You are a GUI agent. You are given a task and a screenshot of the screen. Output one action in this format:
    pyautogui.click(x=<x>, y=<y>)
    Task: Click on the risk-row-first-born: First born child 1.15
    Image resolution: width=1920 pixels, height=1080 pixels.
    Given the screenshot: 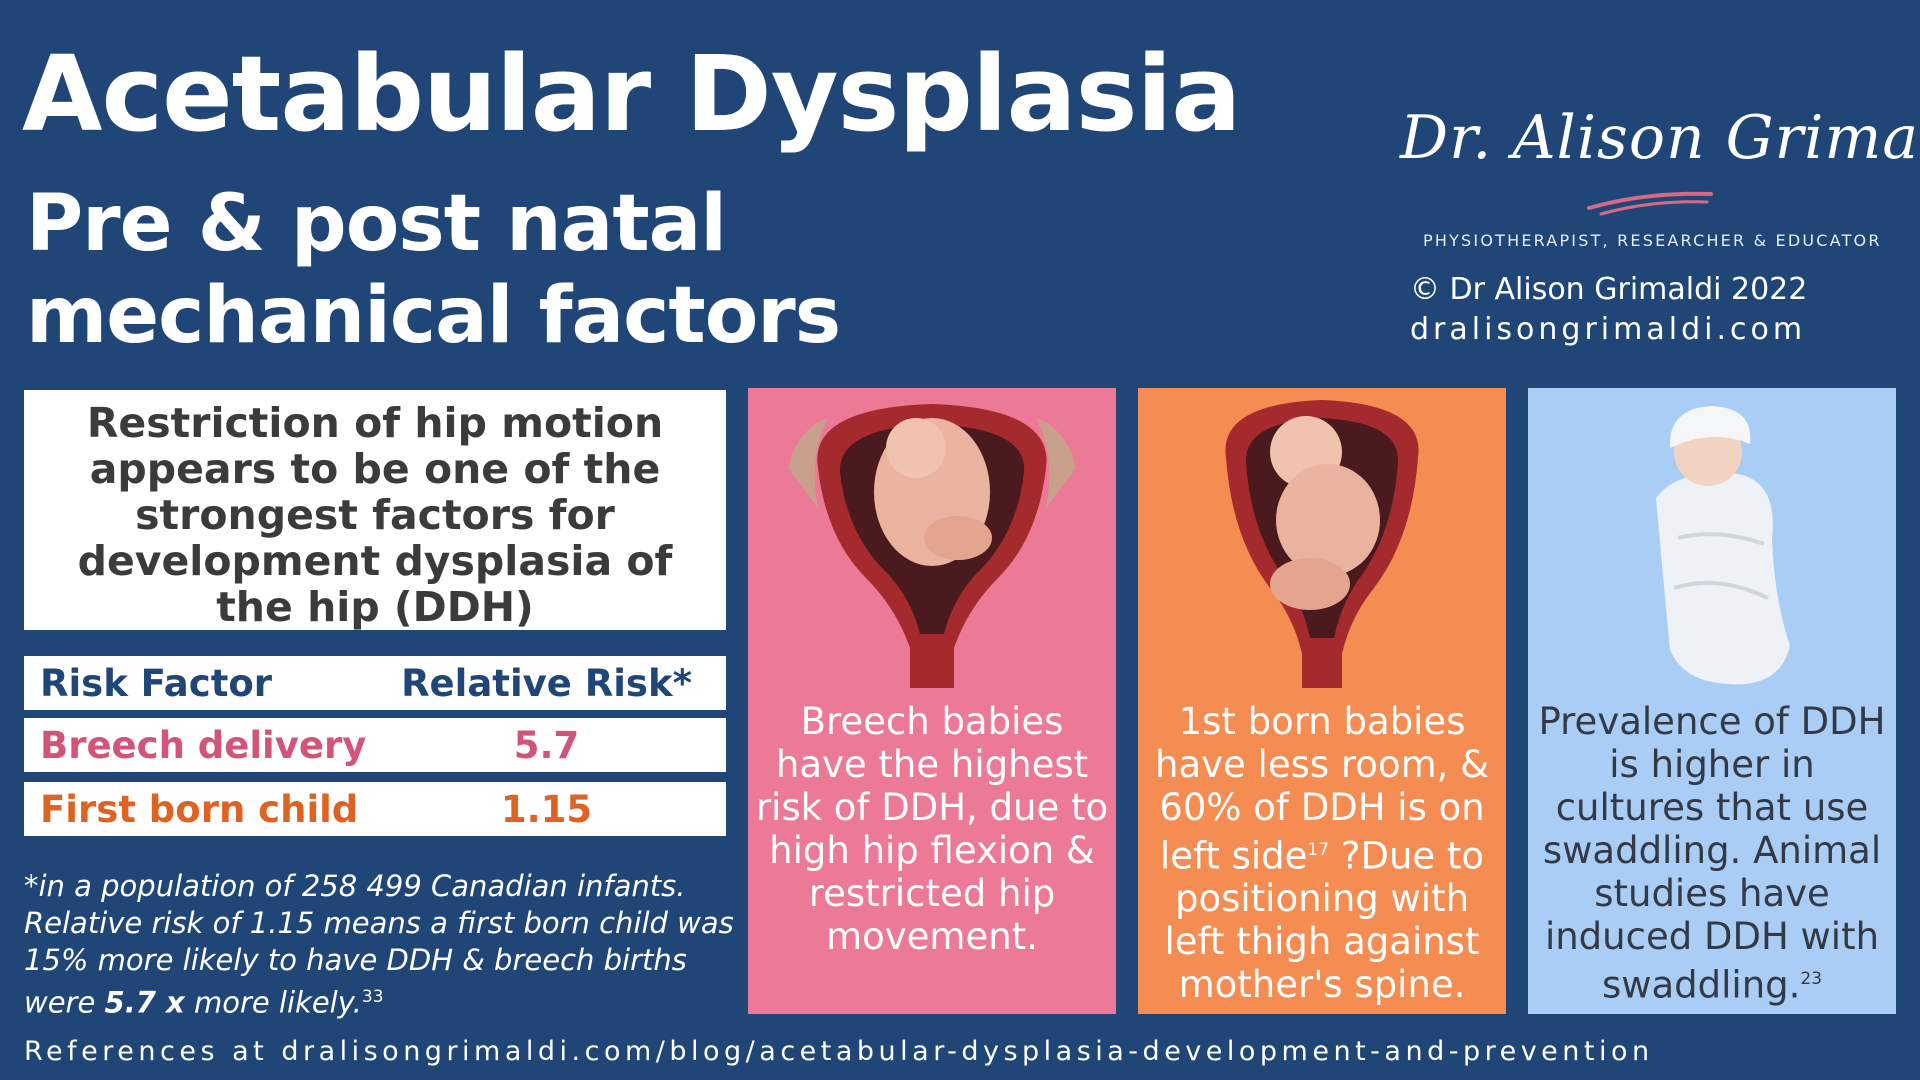 What is the action you would take?
    pyautogui.click(x=375, y=809)
    